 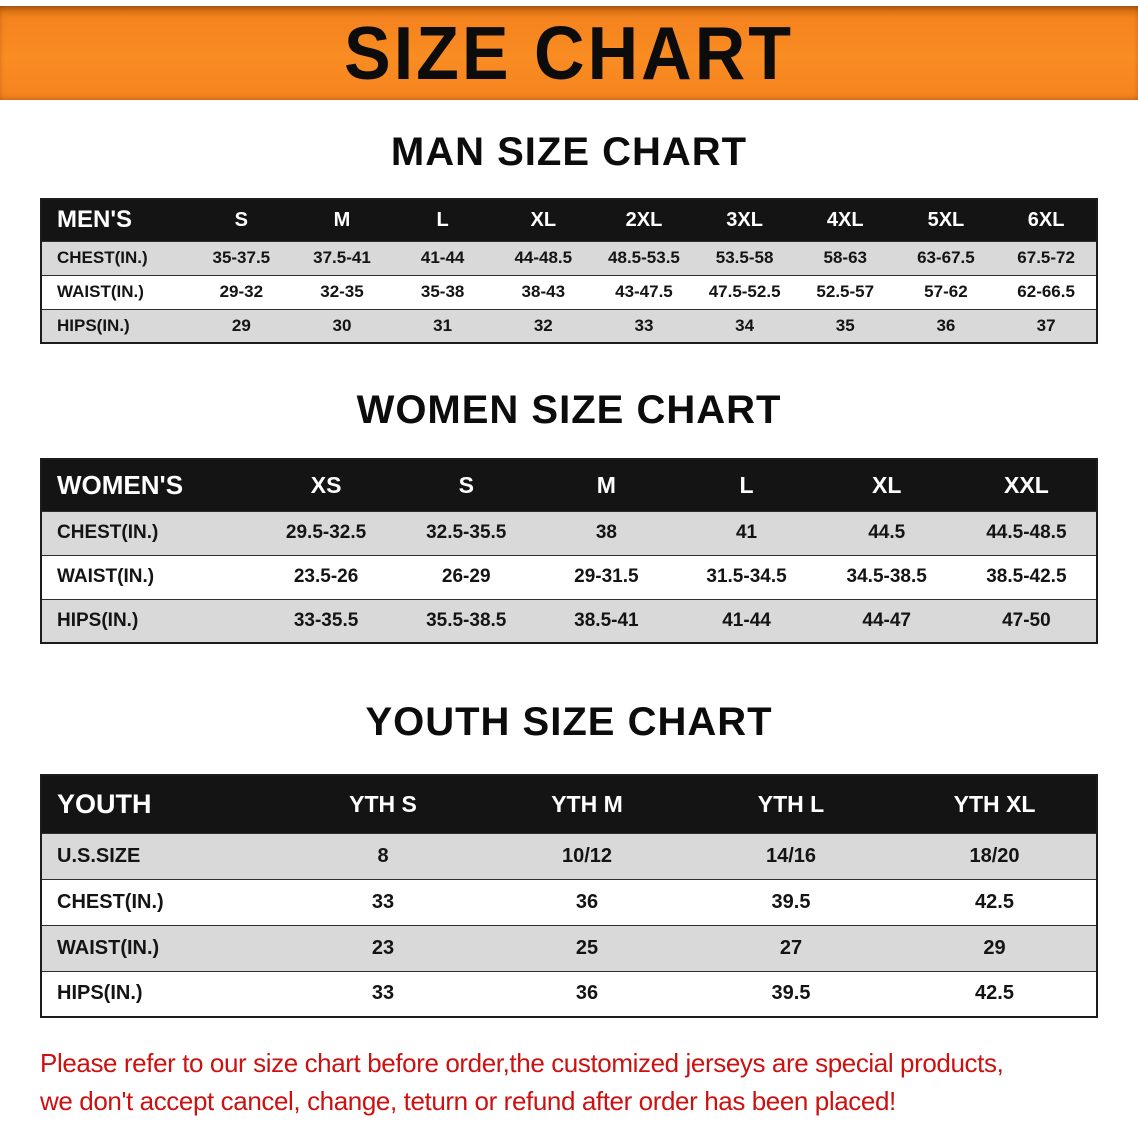 What do you see at coordinates (587, 855) in the screenshot?
I see `value-cell: 10/12` at bounding box center [587, 855].